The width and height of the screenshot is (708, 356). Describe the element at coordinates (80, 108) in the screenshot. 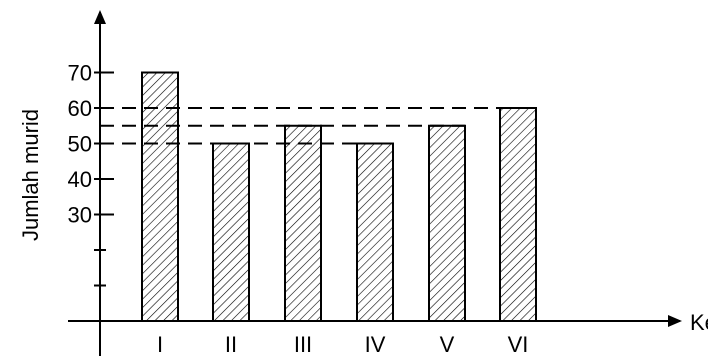

I see `y-tick-label-60: 60` at that location.